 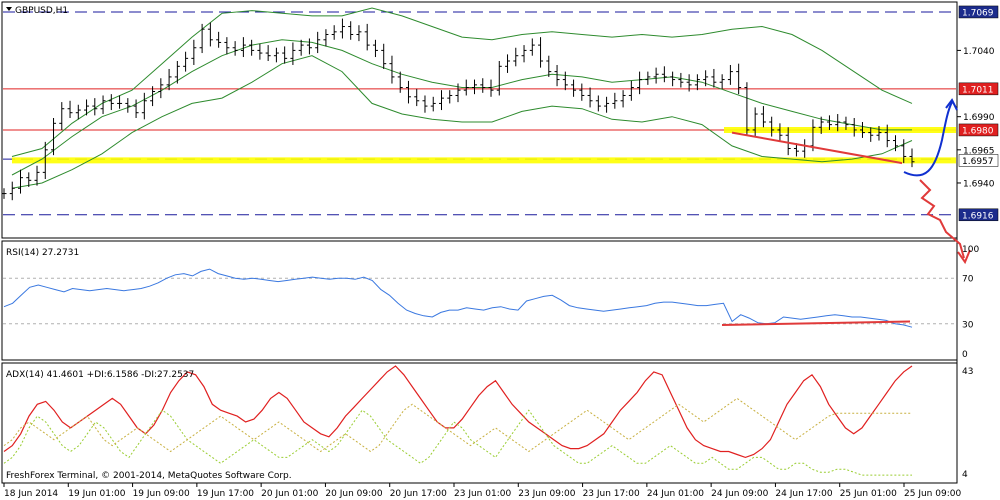 What do you see at coordinates (967, 372) in the screenshot?
I see `adx-axis-label-43: 43` at bounding box center [967, 372].